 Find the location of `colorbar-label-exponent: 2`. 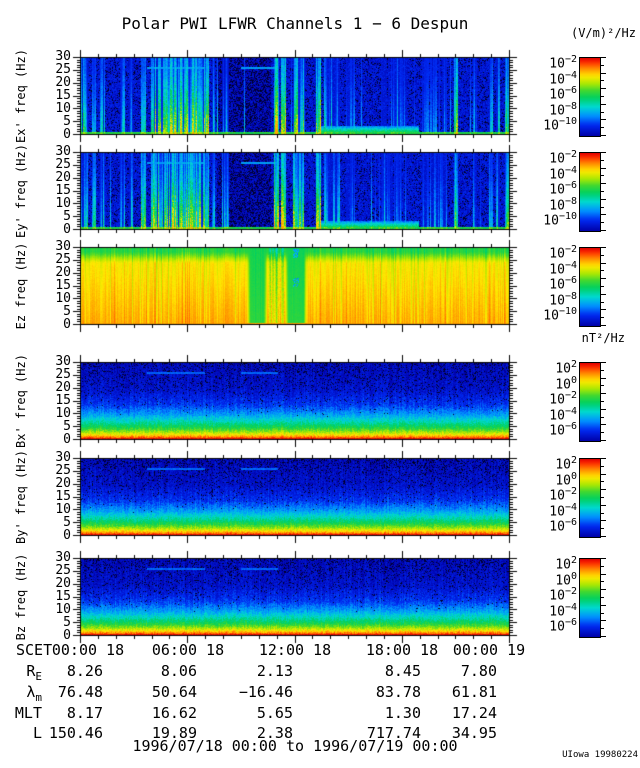

colorbar-label-exponent: 2 is located at coordinates (573, 460).